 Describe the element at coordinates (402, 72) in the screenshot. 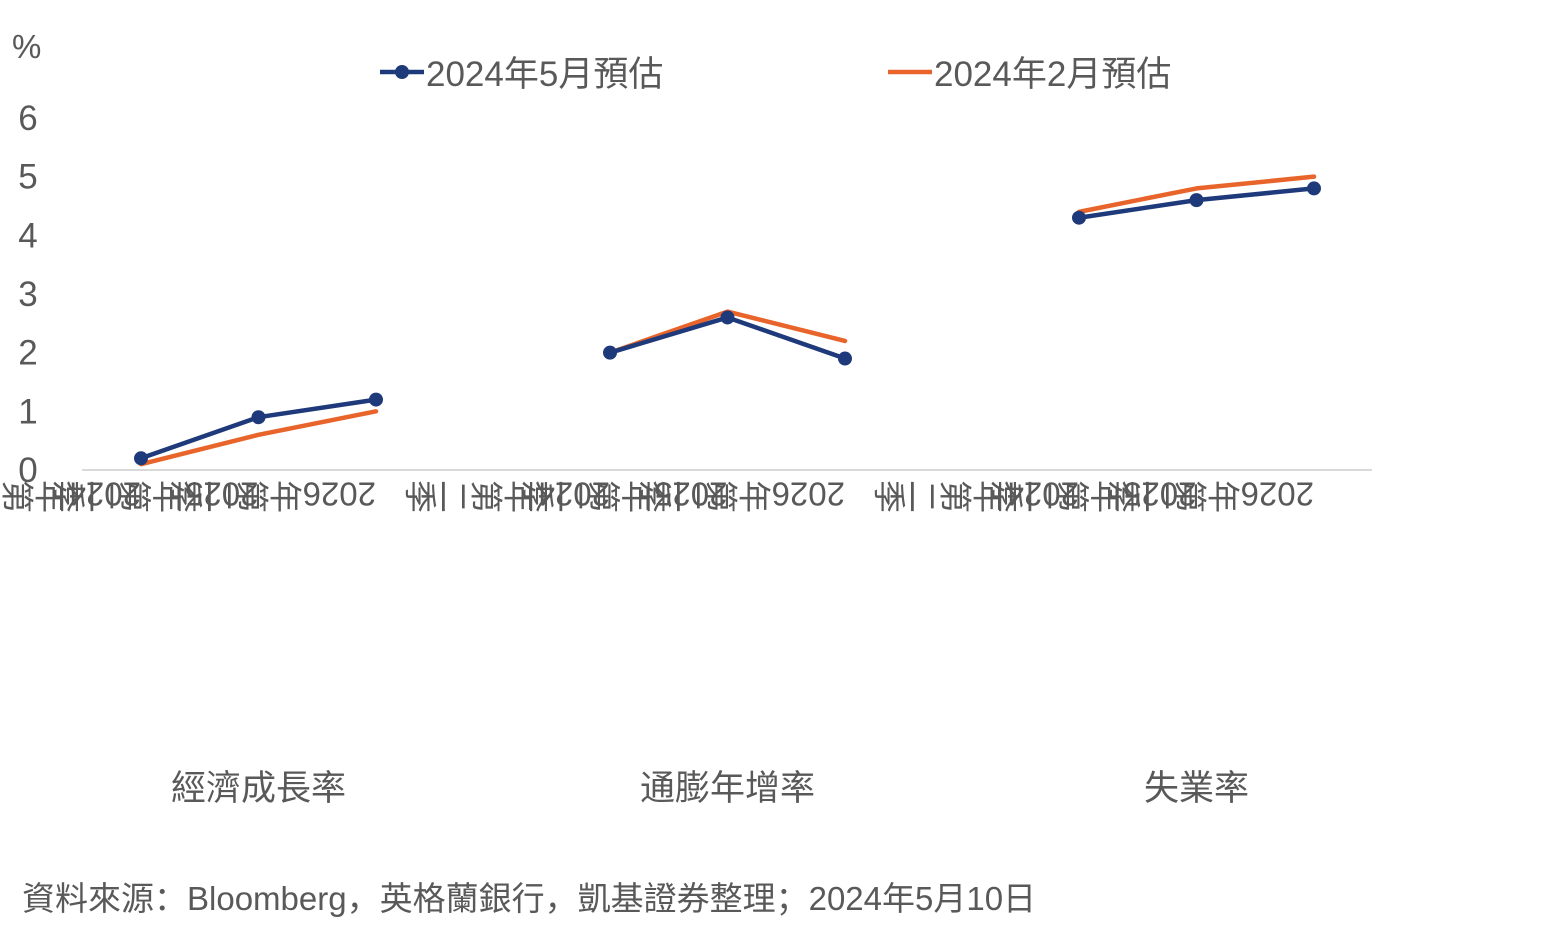

I see `legend-swatch-marker` at that location.